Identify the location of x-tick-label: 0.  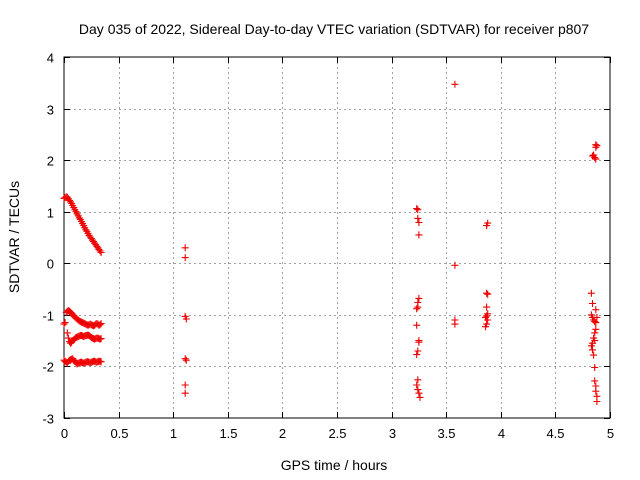
(64, 433).